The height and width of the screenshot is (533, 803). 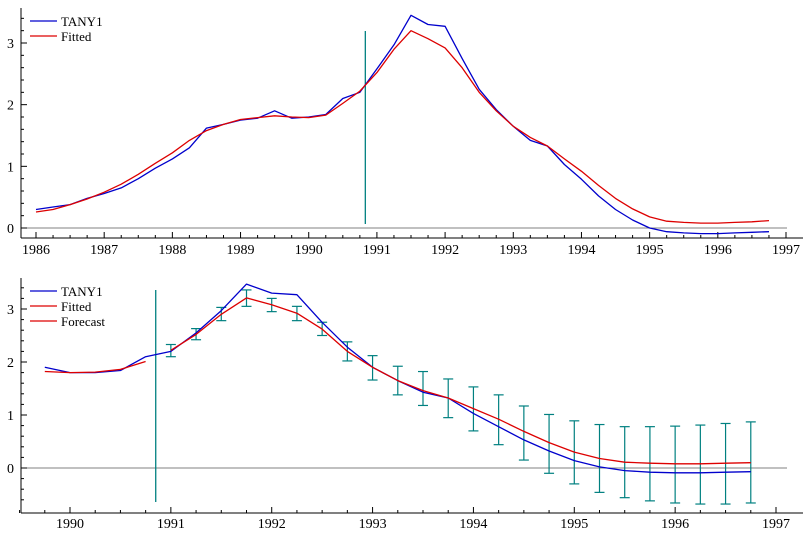 I want to click on series-line-fitted, so click(x=95, y=367).